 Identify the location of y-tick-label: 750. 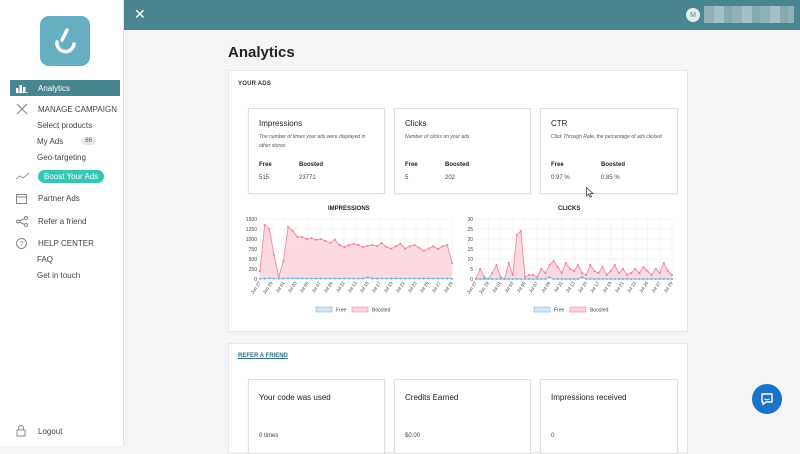
(253, 250).